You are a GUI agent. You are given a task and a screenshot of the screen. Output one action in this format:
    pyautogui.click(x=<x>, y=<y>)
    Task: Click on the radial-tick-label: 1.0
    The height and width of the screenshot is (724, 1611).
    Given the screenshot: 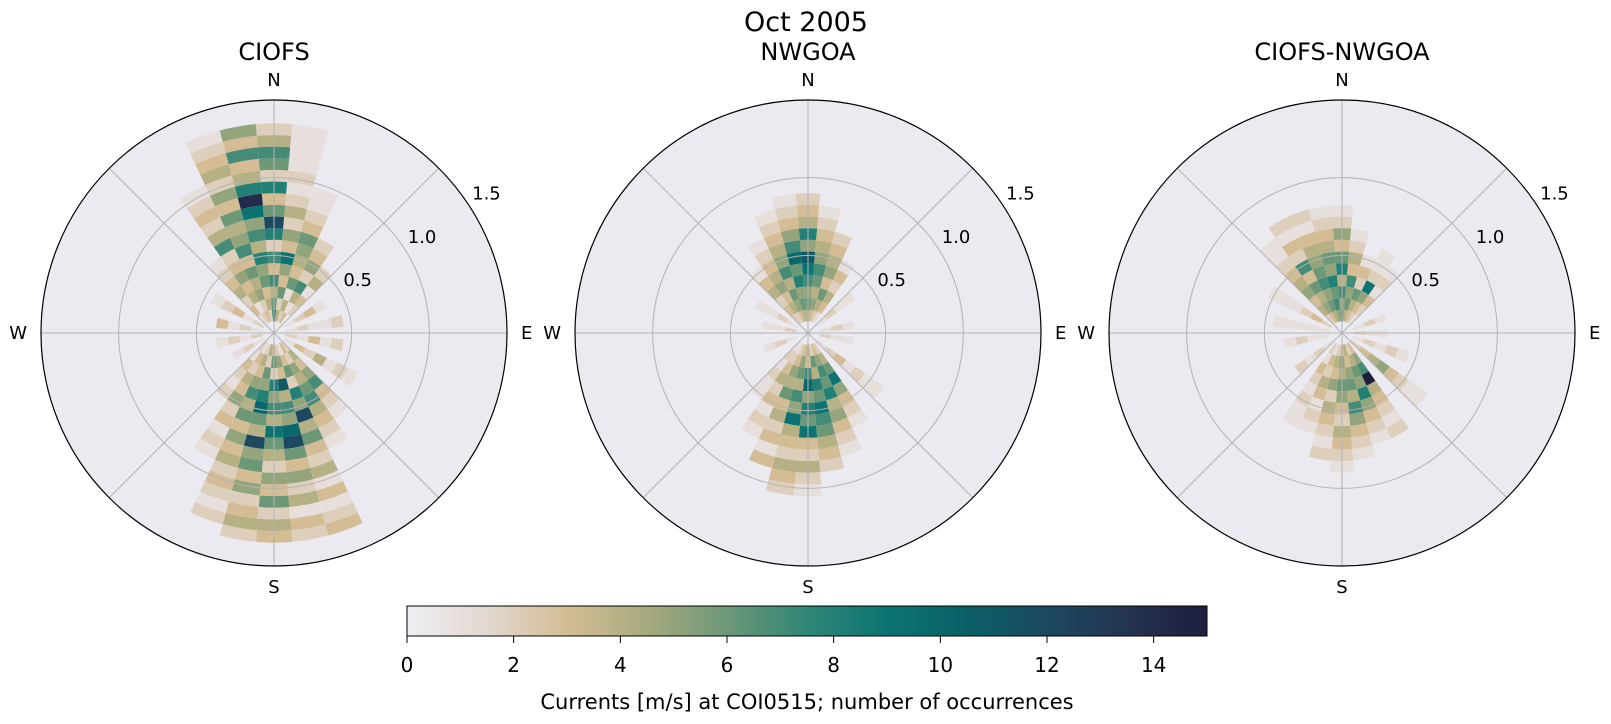 What is the action you would take?
    pyautogui.click(x=956, y=237)
    